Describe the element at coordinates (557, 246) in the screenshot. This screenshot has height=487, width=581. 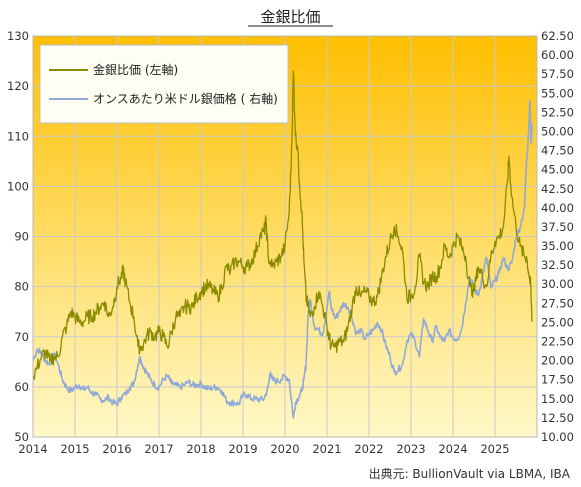
I see `right-tick-label: 35.00` at that location.